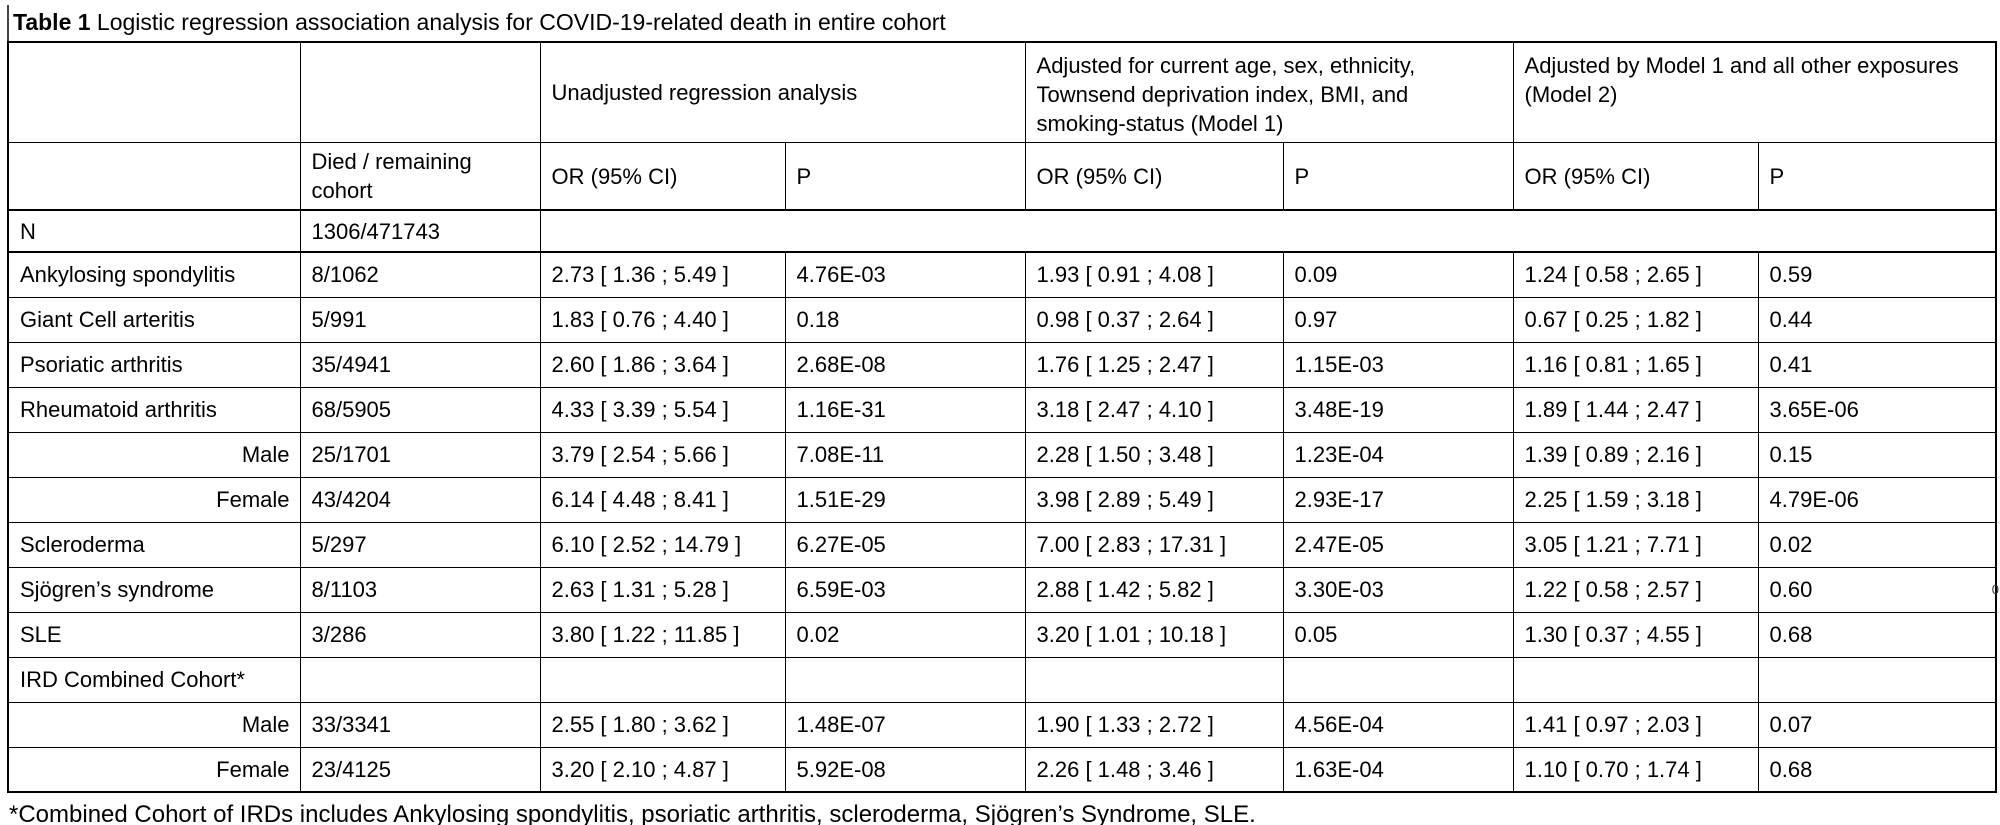 The image size is (2000, 825). Describe the element at coordinates (420, 177) in the screenshot. I see `col-header-died-remaining: Died / remaining cohort` at that location.